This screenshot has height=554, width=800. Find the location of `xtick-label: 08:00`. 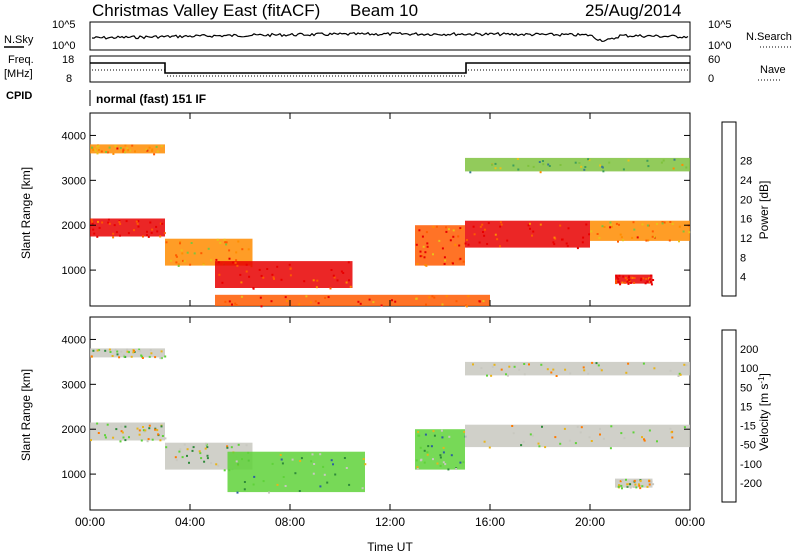

xtick-label: 08:00 is located at coordinates (290, 522).